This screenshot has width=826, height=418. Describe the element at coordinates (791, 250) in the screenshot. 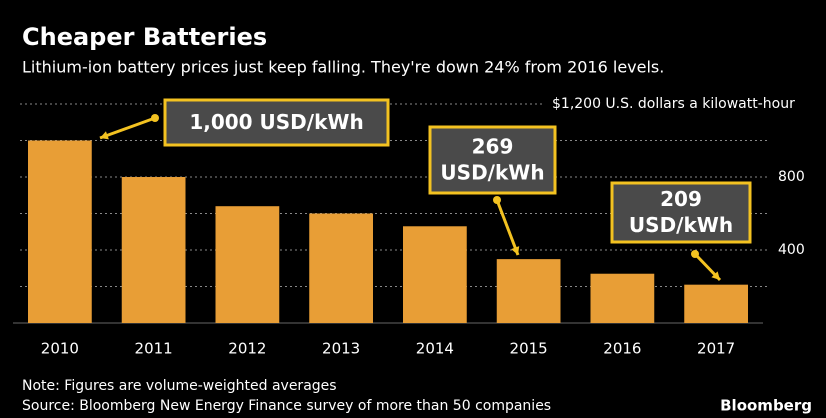

I see `y-tick-label: 400` at that location.